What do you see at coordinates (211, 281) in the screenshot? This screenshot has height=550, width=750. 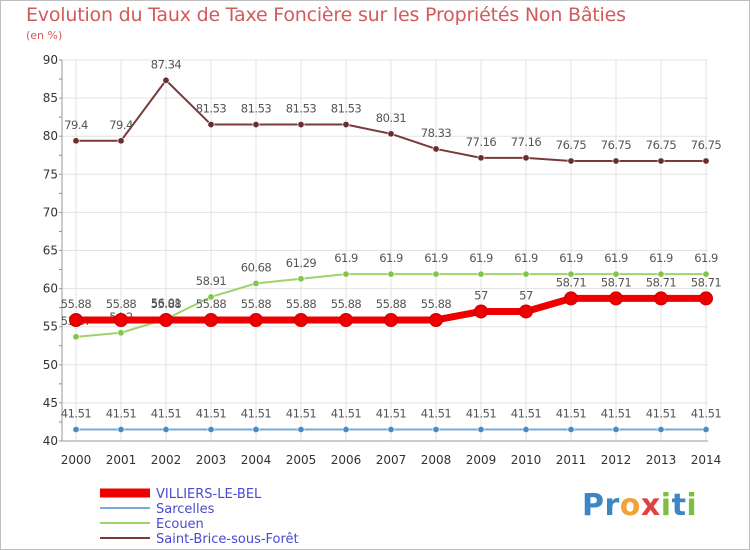 I see `data-label: 58.91` at bounding box center [211, 281].